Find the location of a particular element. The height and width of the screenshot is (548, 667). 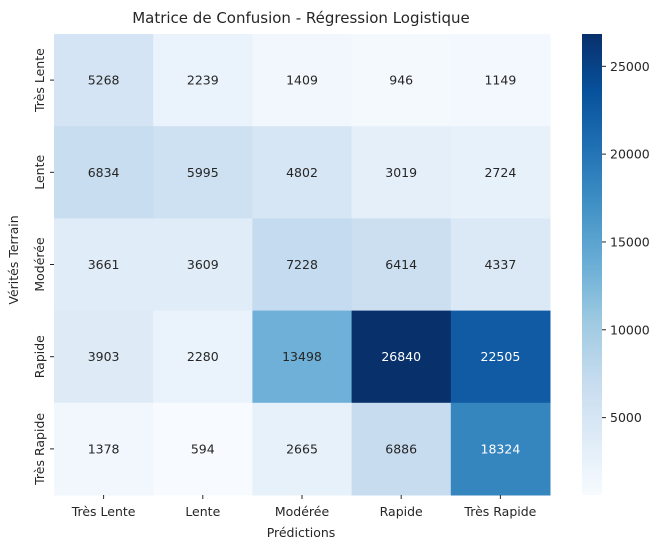

x-tick-label: Très Lente is located at coordinates (103, 511).